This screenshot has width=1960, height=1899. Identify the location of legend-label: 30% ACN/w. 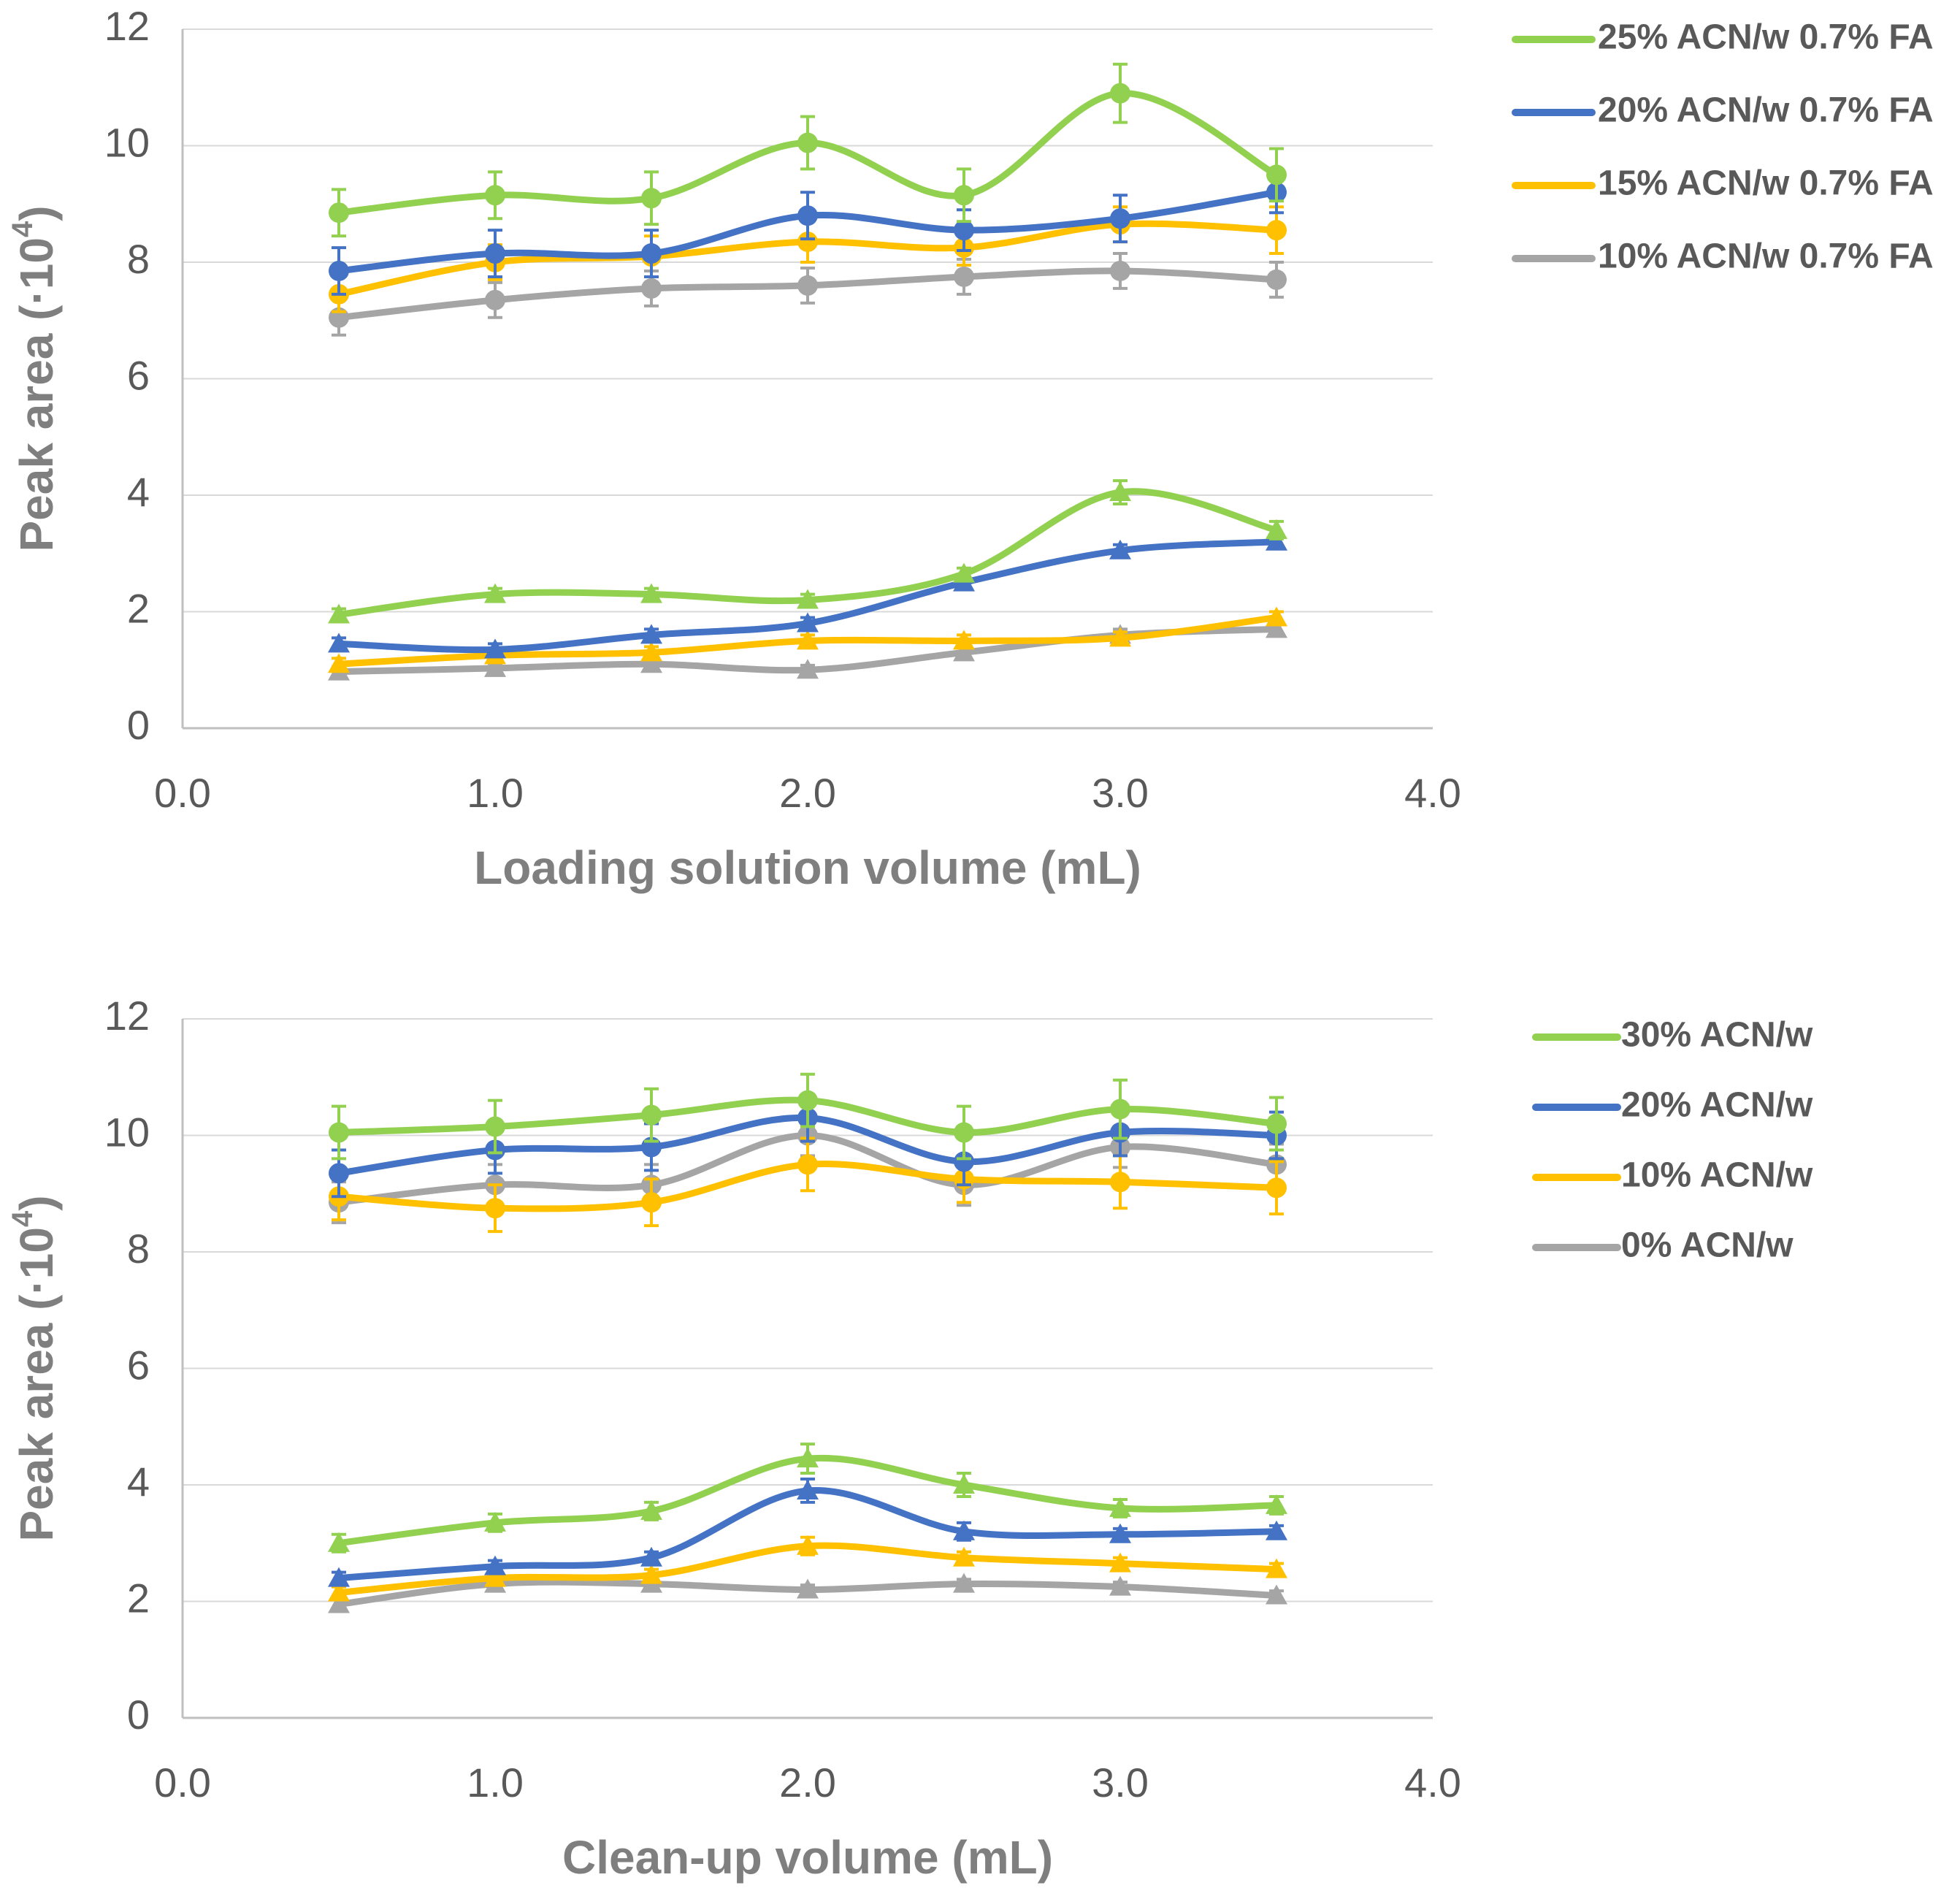
(1717, 1035).